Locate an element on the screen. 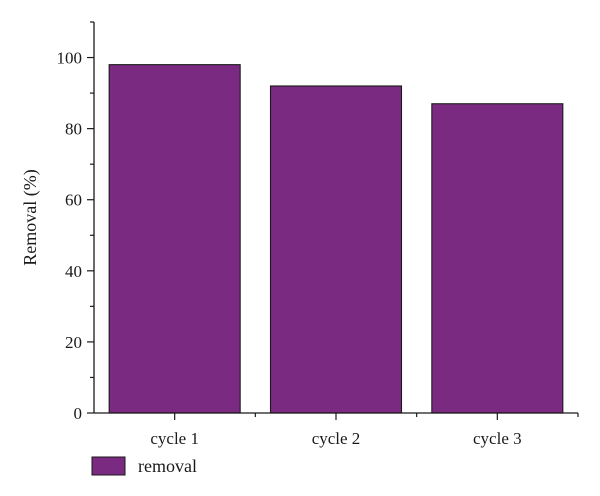 The height and width of the screenshot is (496, 600). y-tick-label: 20 is located at coordinates (73, 342).